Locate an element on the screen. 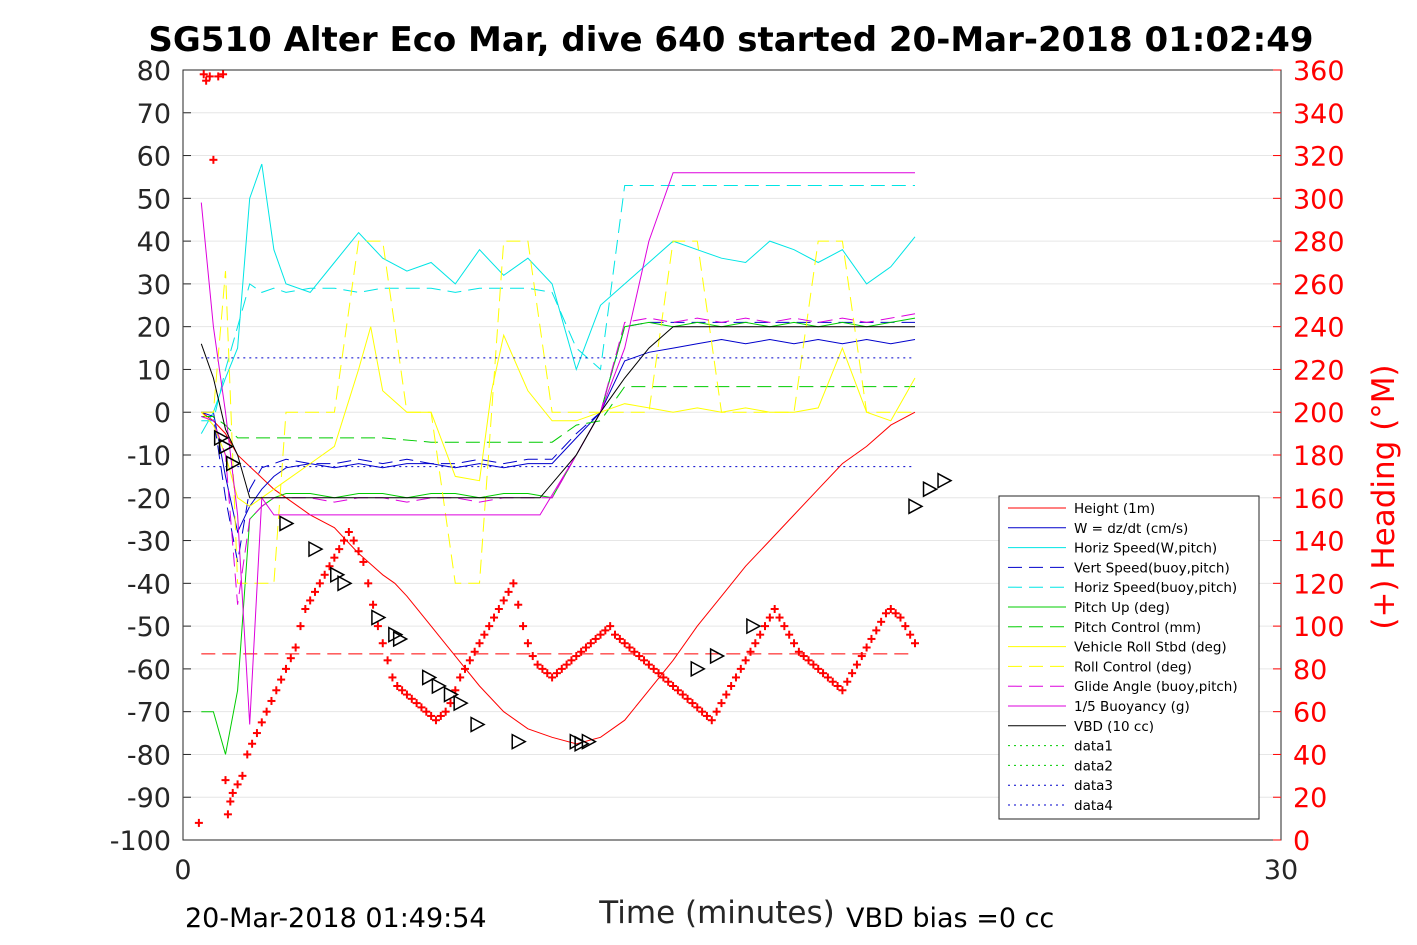  legend-label: data3 is located at coordinates (1093, 786).